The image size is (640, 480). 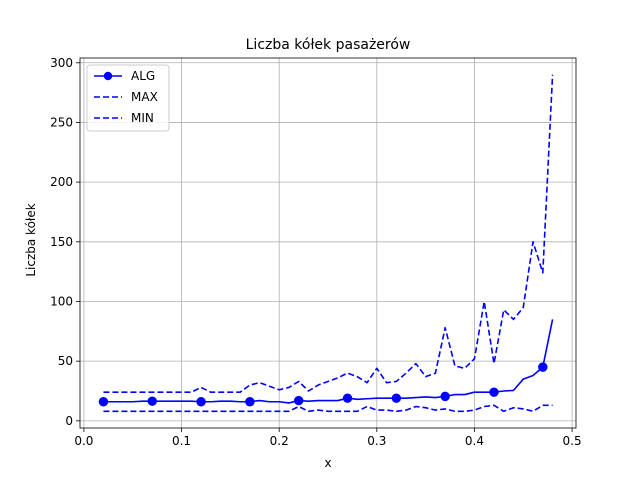 I want to click on y-axis-label: Liczba kółek, so click(x=31, y=239).